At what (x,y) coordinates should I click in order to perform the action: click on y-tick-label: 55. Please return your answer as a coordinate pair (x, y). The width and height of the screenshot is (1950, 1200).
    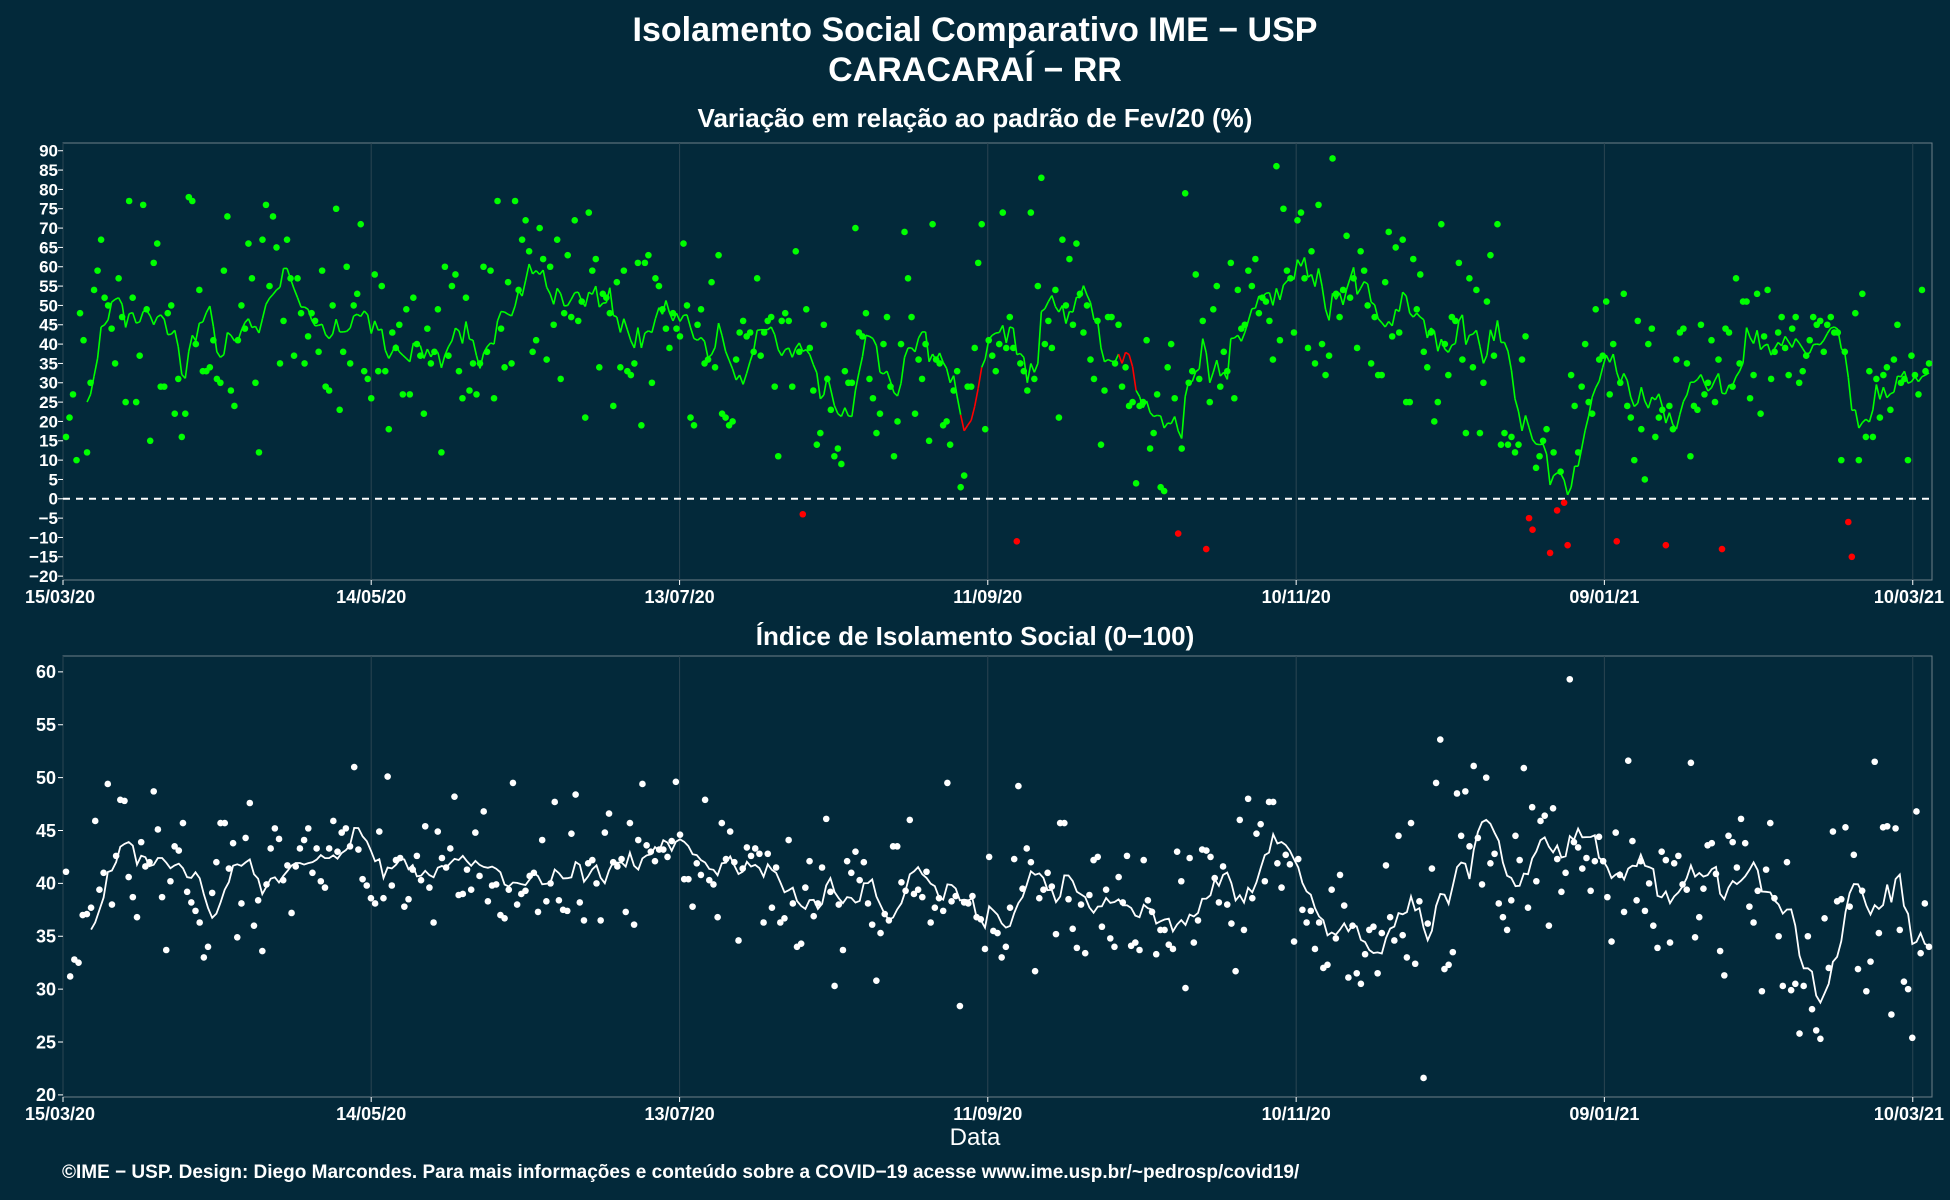
    Looking at the image, I should click on (46, 725).